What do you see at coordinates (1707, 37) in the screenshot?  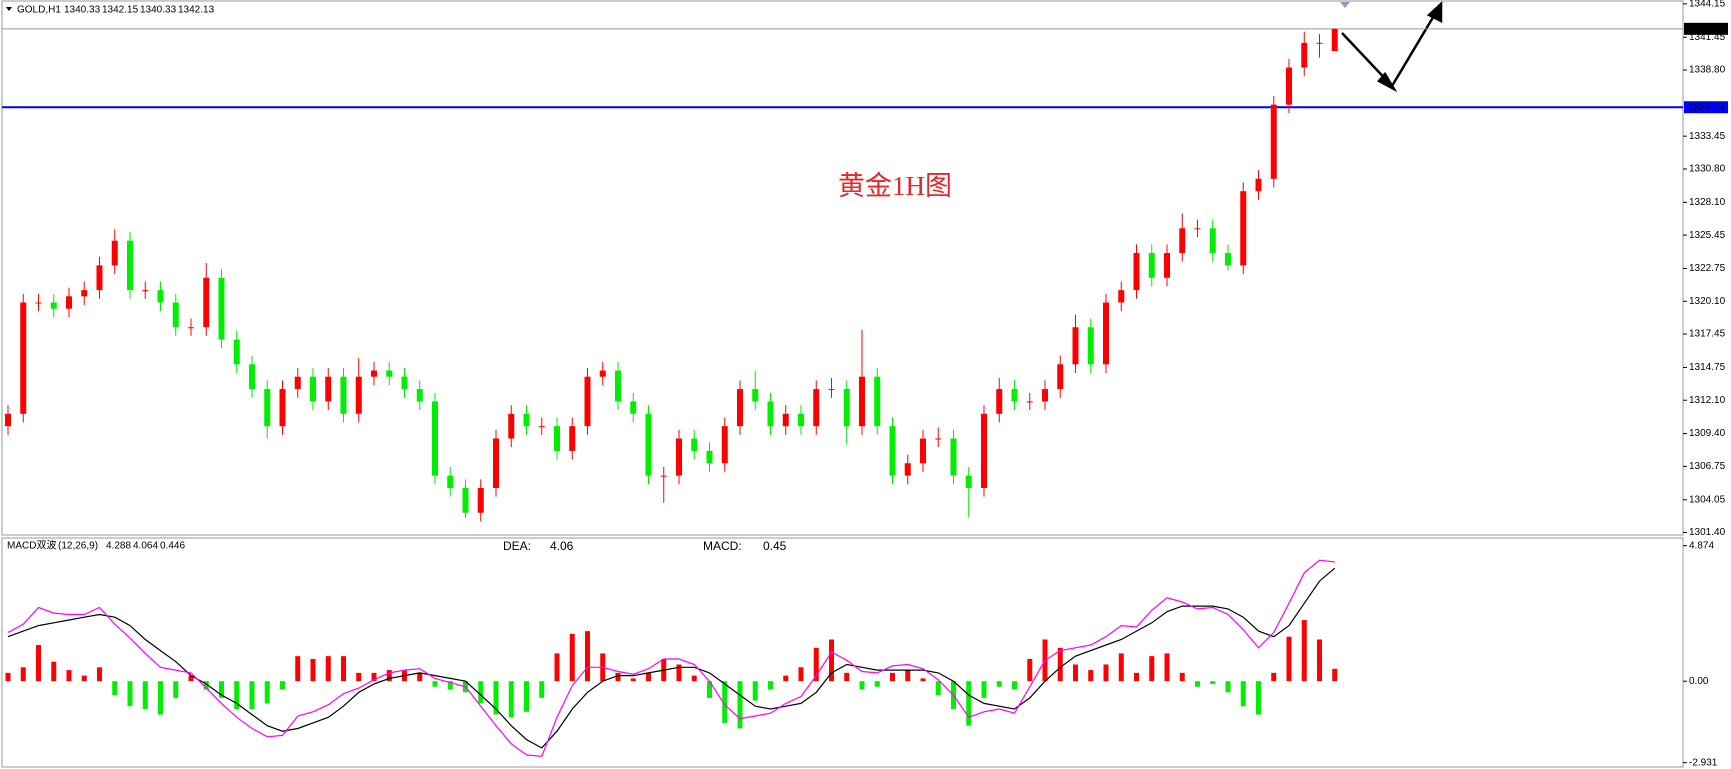 I see `y-tick-label: 1341.45` at bounding box center [1707, 37].